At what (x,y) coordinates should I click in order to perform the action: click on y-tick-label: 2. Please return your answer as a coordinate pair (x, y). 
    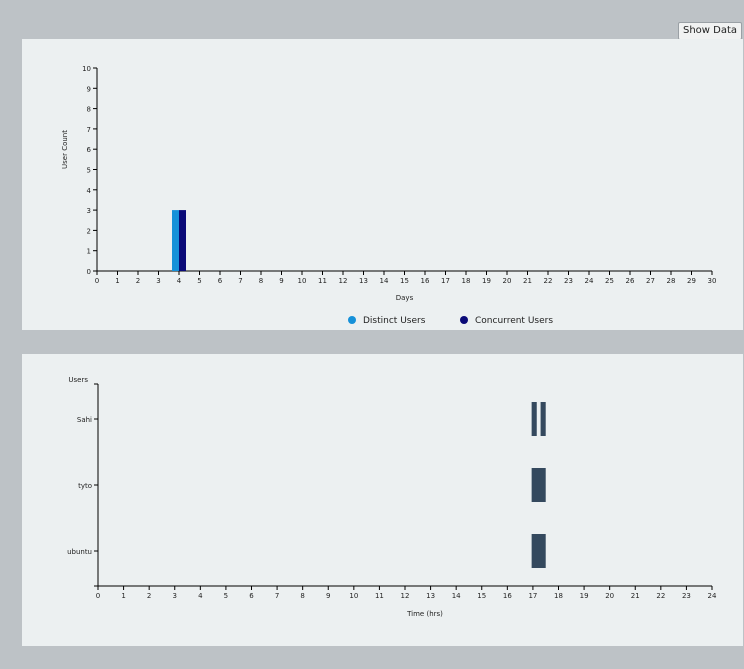
    Looking at the image, I should click on (89, 231).